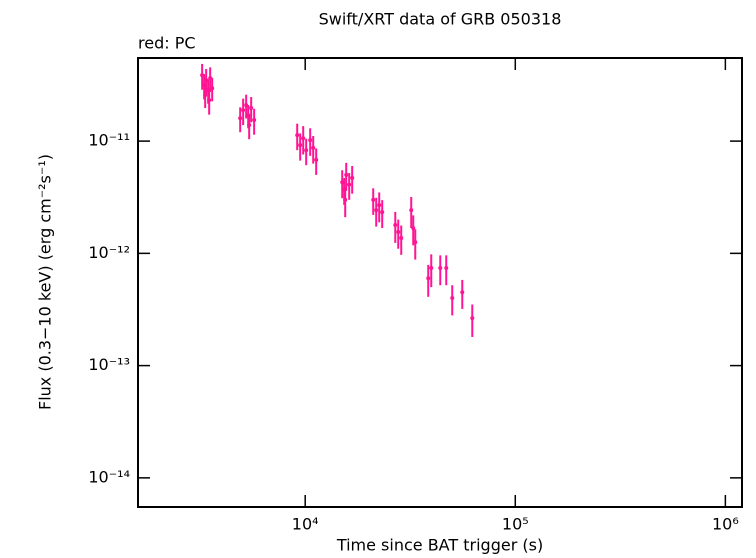 The height and width of the screenshot is (558, 756). I want to click on chart-title: Swift/XRT data of GRB 050318, so click(440, 19).